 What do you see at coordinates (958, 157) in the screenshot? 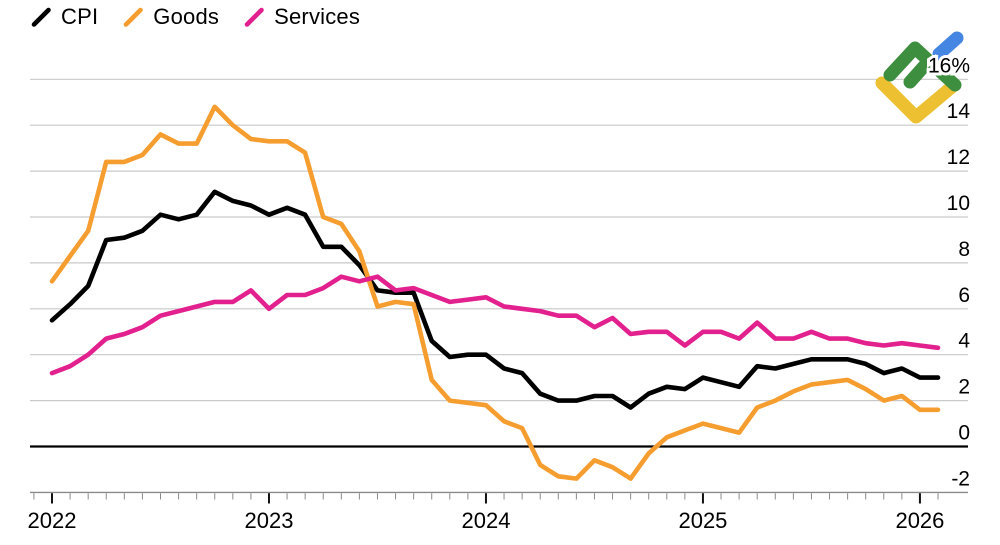
I see `y-tick-label: 12` at bounding box center [958, 157].